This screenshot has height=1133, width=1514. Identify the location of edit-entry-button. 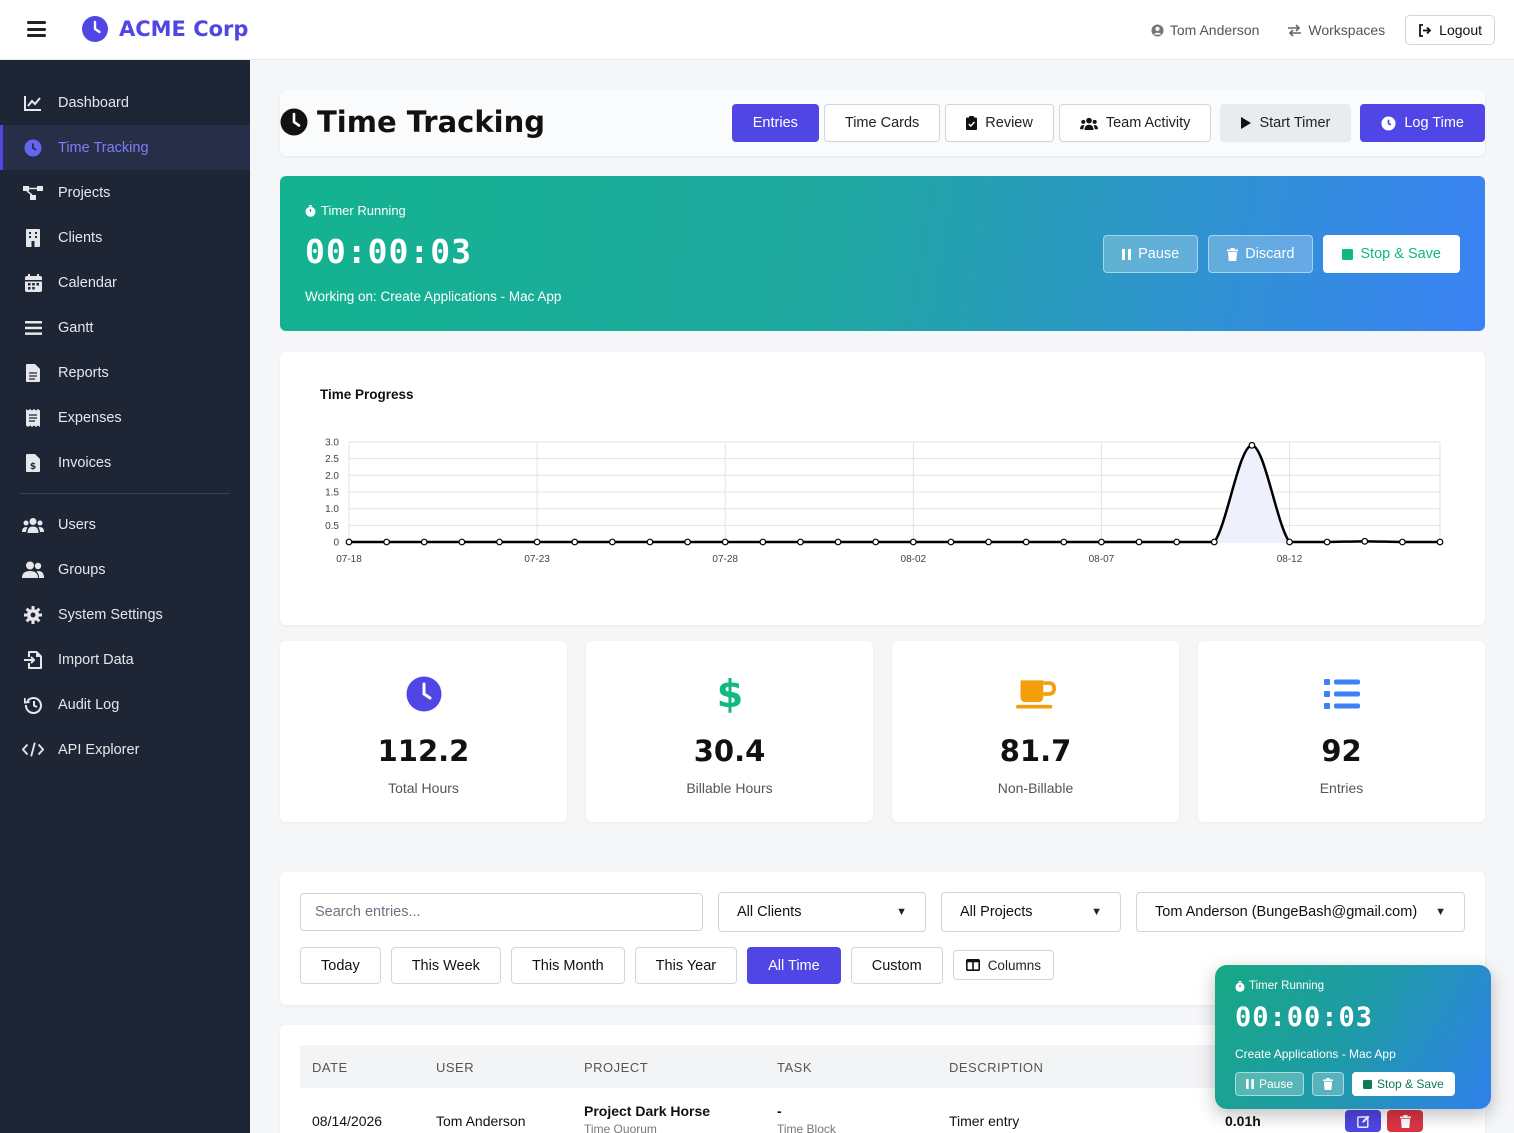
(1363, 1121).